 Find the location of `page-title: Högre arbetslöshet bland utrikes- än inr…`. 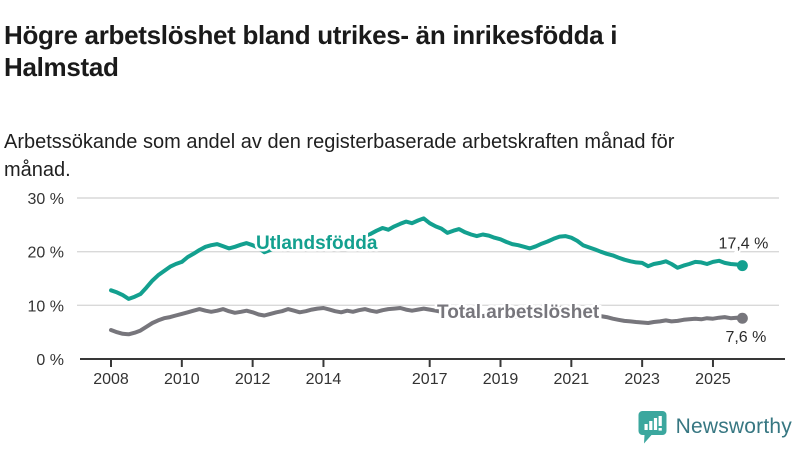

page-title: Högre arbetslöshet bland utrikes- än inr… is located at coordinates (311, 51).